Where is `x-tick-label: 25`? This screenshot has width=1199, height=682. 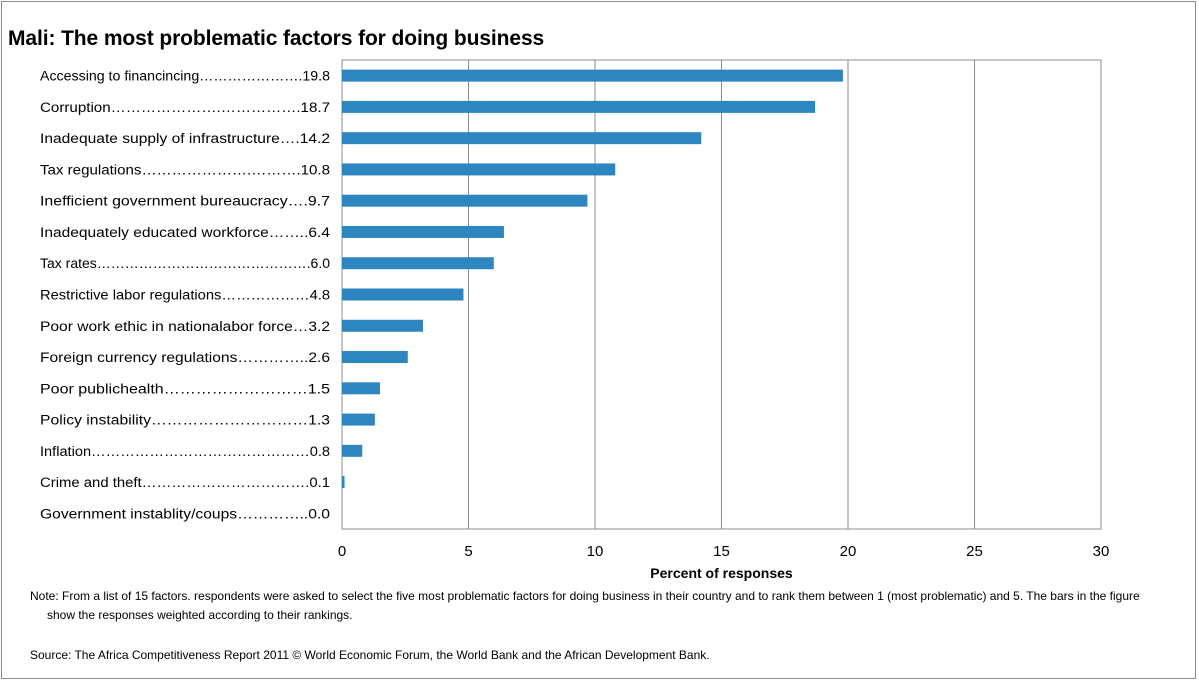
x-tick-label: 25 is located at coordinates (974, 551).